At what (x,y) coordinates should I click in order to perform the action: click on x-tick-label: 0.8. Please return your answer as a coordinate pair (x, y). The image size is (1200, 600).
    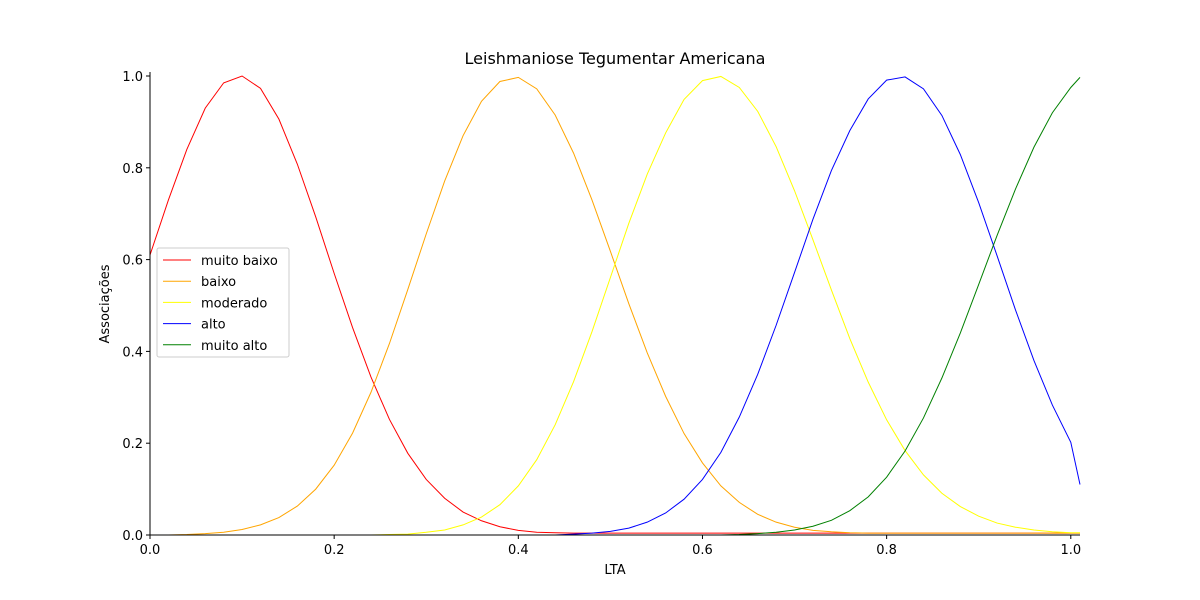
    Looking at the image, I should click on (886, 550).